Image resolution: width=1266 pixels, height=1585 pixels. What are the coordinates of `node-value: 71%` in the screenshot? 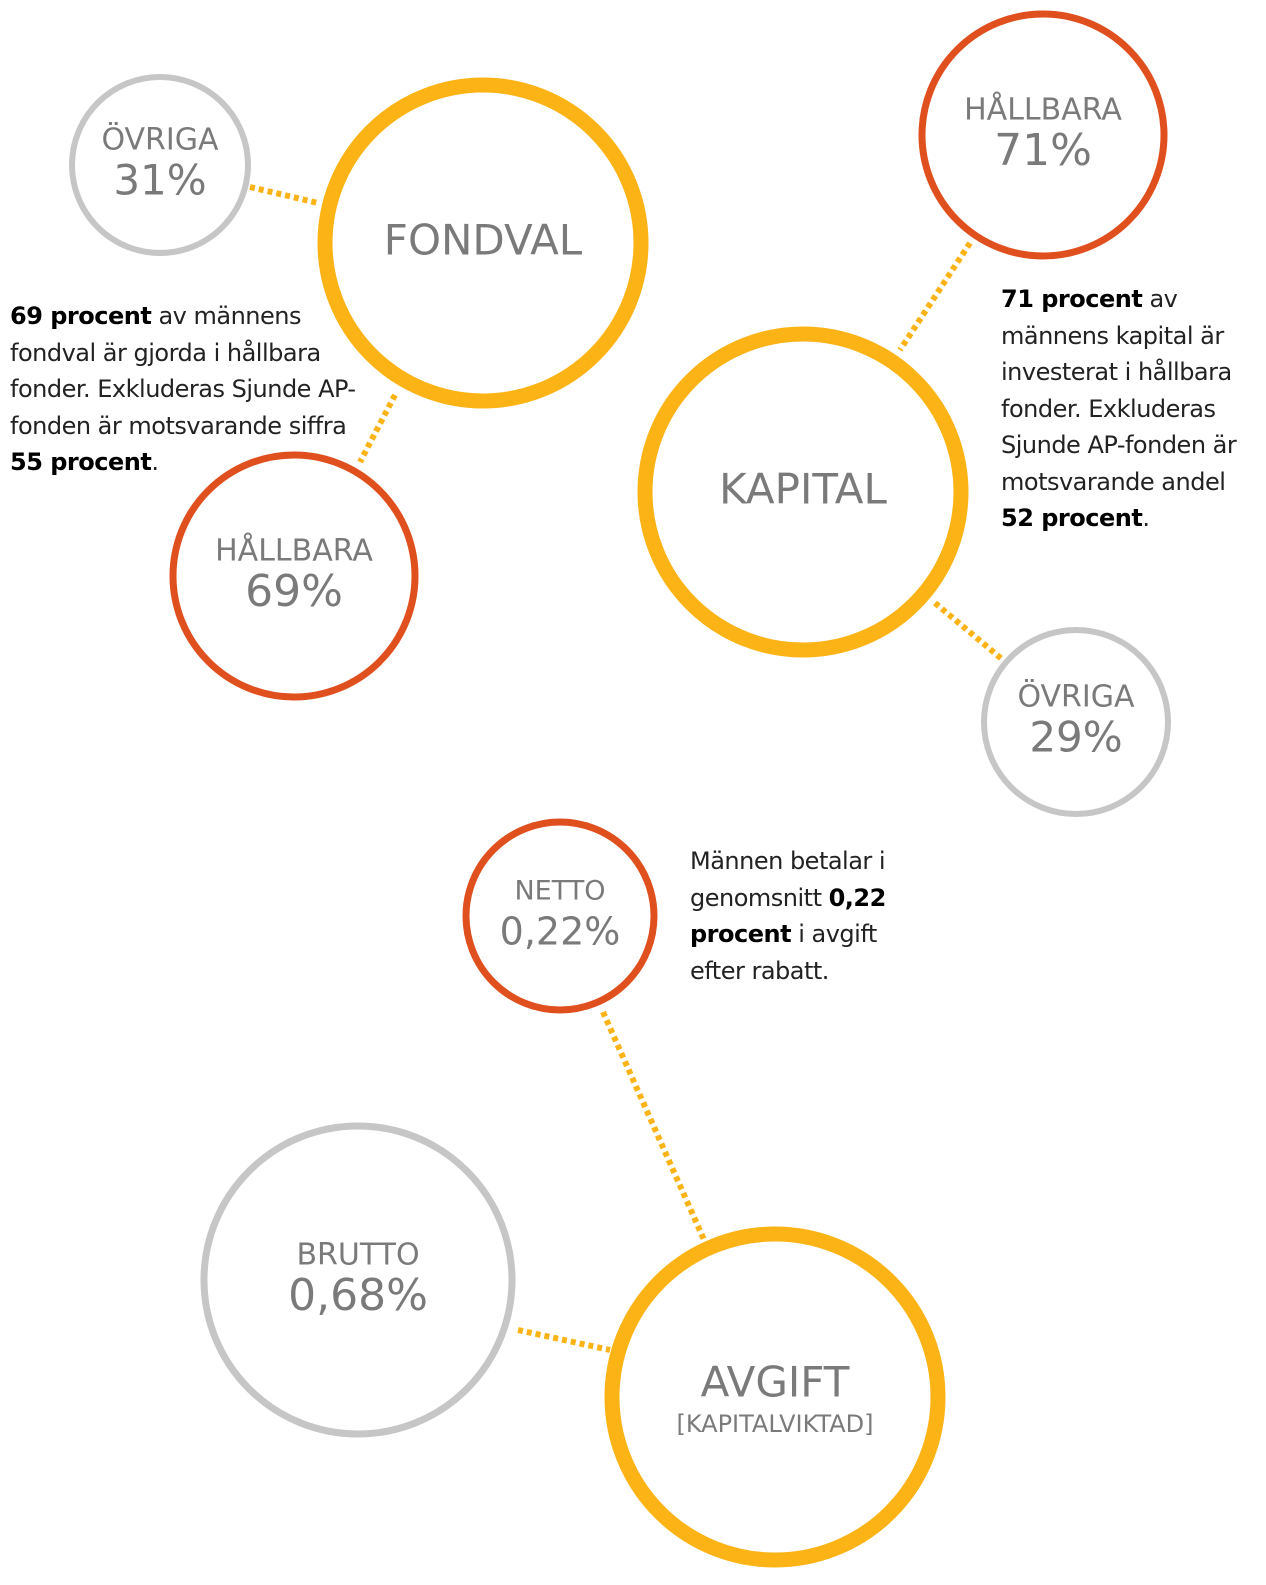 It's located at (1043, 150).